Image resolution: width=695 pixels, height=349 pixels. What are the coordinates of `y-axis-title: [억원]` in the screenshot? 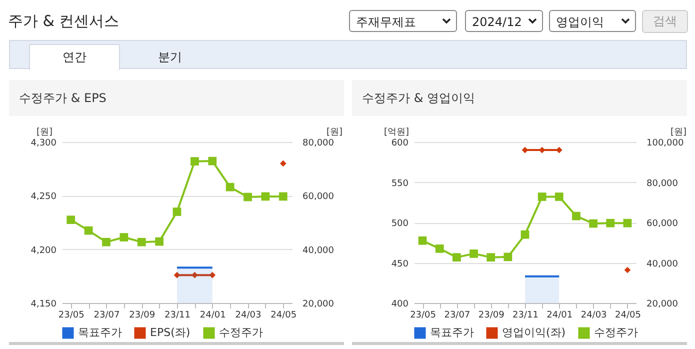 It's located at (397, 133).